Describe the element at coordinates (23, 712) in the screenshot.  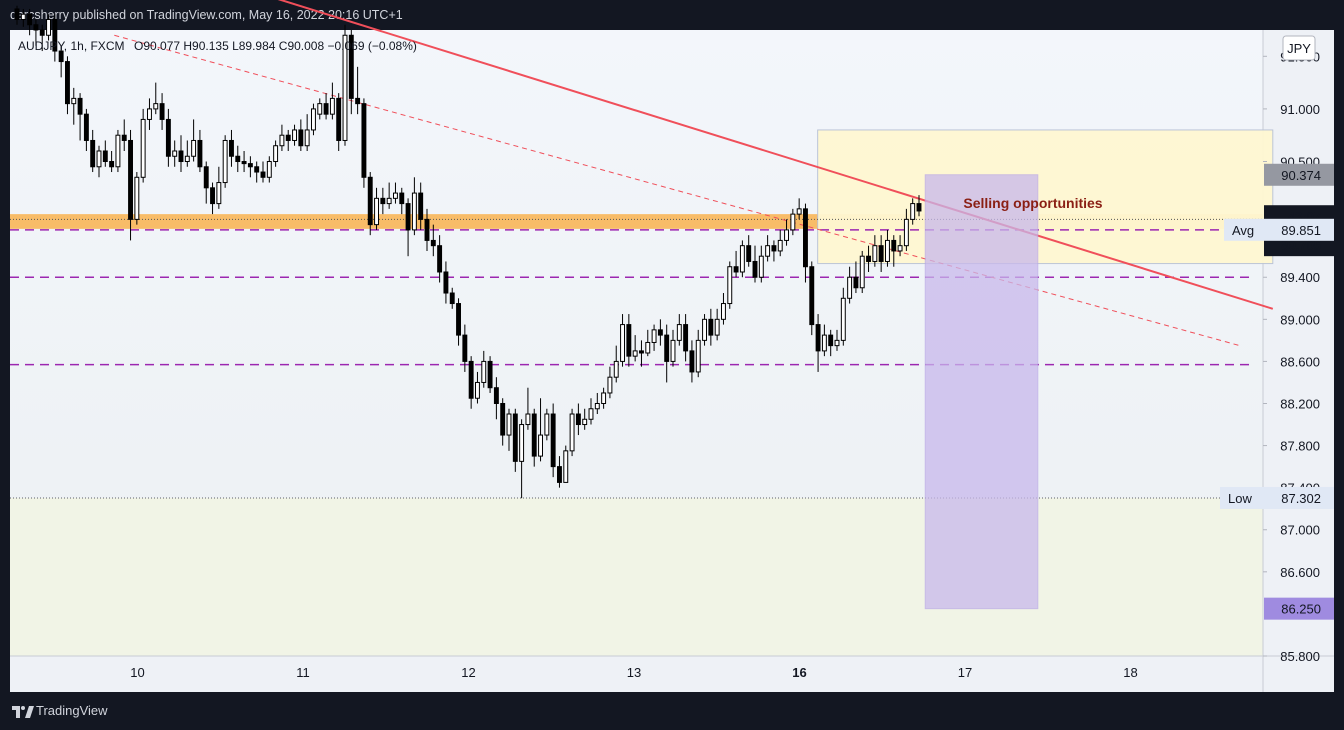
I see `tradingview-logo-icon` at that location.